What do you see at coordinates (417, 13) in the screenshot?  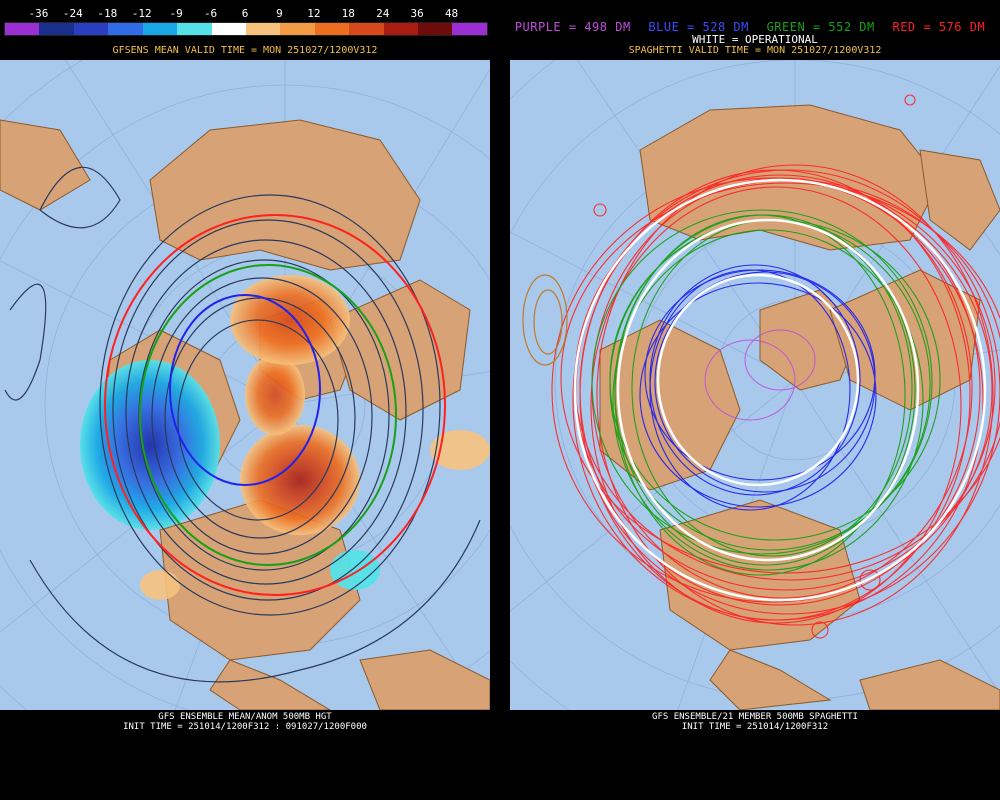 I see `colorbar-label: 36` at bounding box center [417, 13].